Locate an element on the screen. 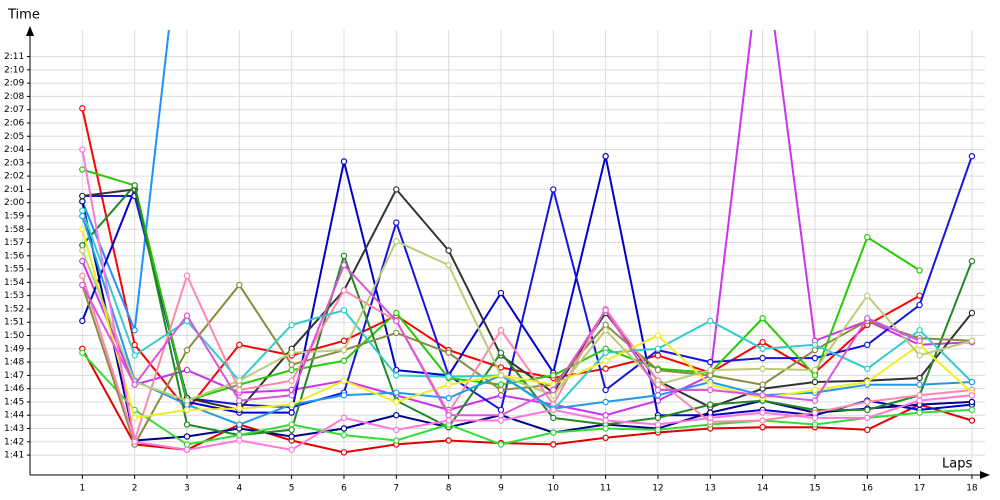 The width and height of the screenshot is (1000, 500). x-tick-label: 18 is located at coordinates (972, 489).